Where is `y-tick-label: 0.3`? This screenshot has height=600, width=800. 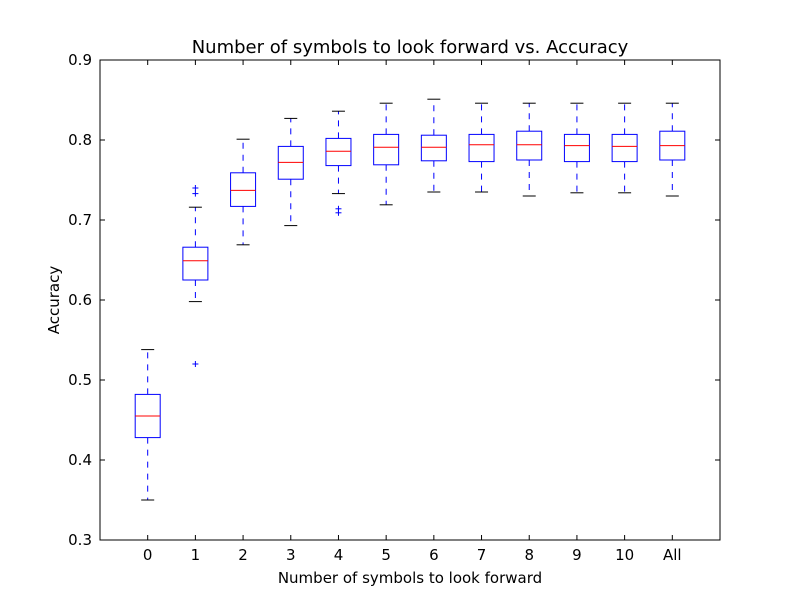
y-tick-label: 0.3 is located at coordinates (80, 540).